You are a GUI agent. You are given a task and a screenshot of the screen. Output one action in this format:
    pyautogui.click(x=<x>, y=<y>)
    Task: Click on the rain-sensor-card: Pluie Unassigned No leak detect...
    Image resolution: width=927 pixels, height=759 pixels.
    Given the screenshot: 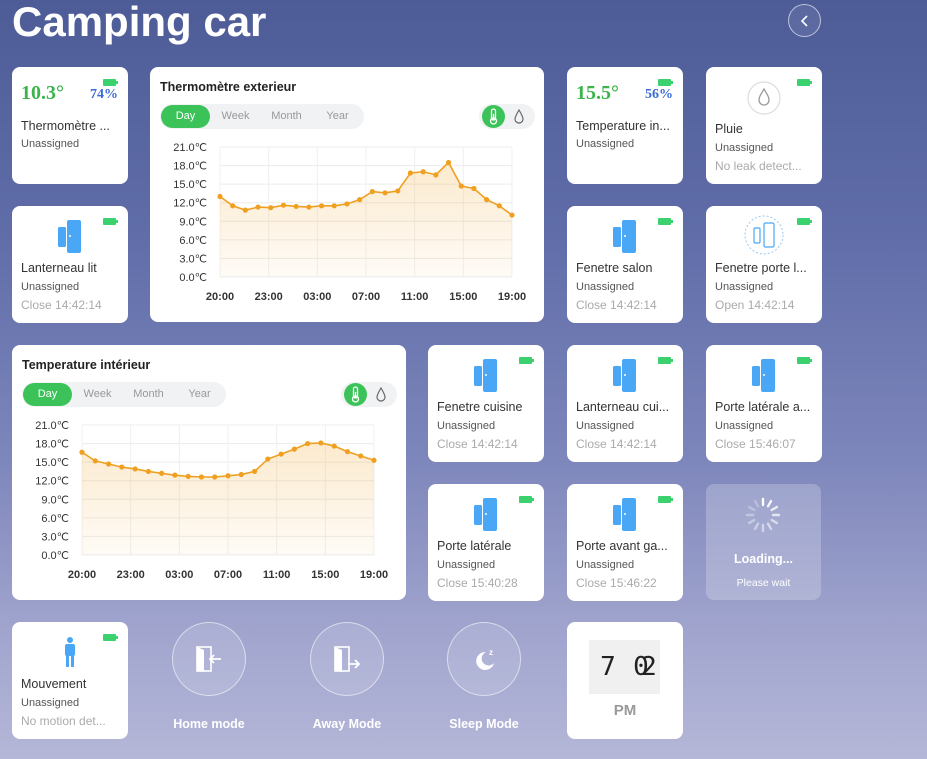 What is the action you would take?
    pyautogui.click(x=764, y=125)
    